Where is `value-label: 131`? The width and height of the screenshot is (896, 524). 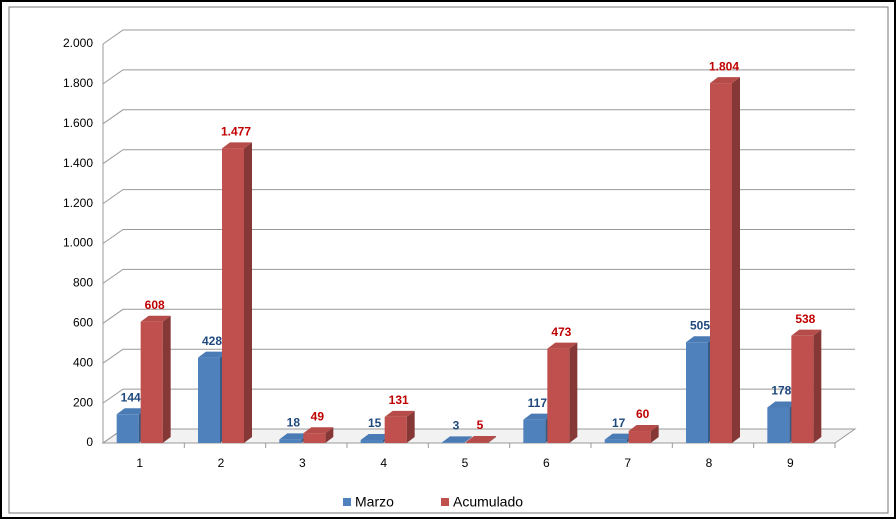
value-label: 131 is located at coordinates (399, 400).